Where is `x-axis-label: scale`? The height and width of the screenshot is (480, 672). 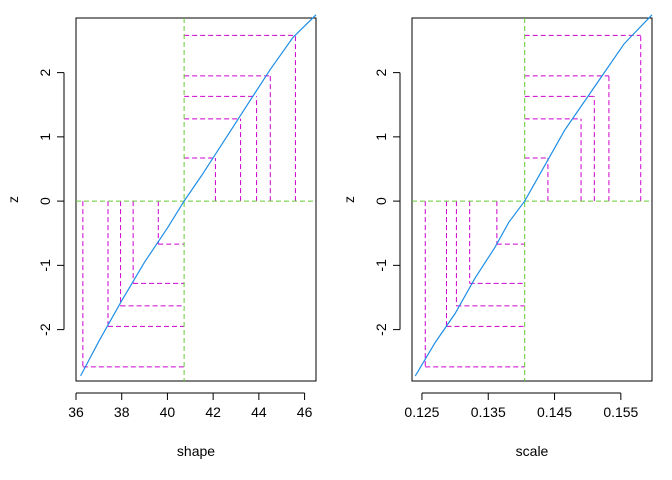 x-axis-label: scale is located at coordinates (532, 451).